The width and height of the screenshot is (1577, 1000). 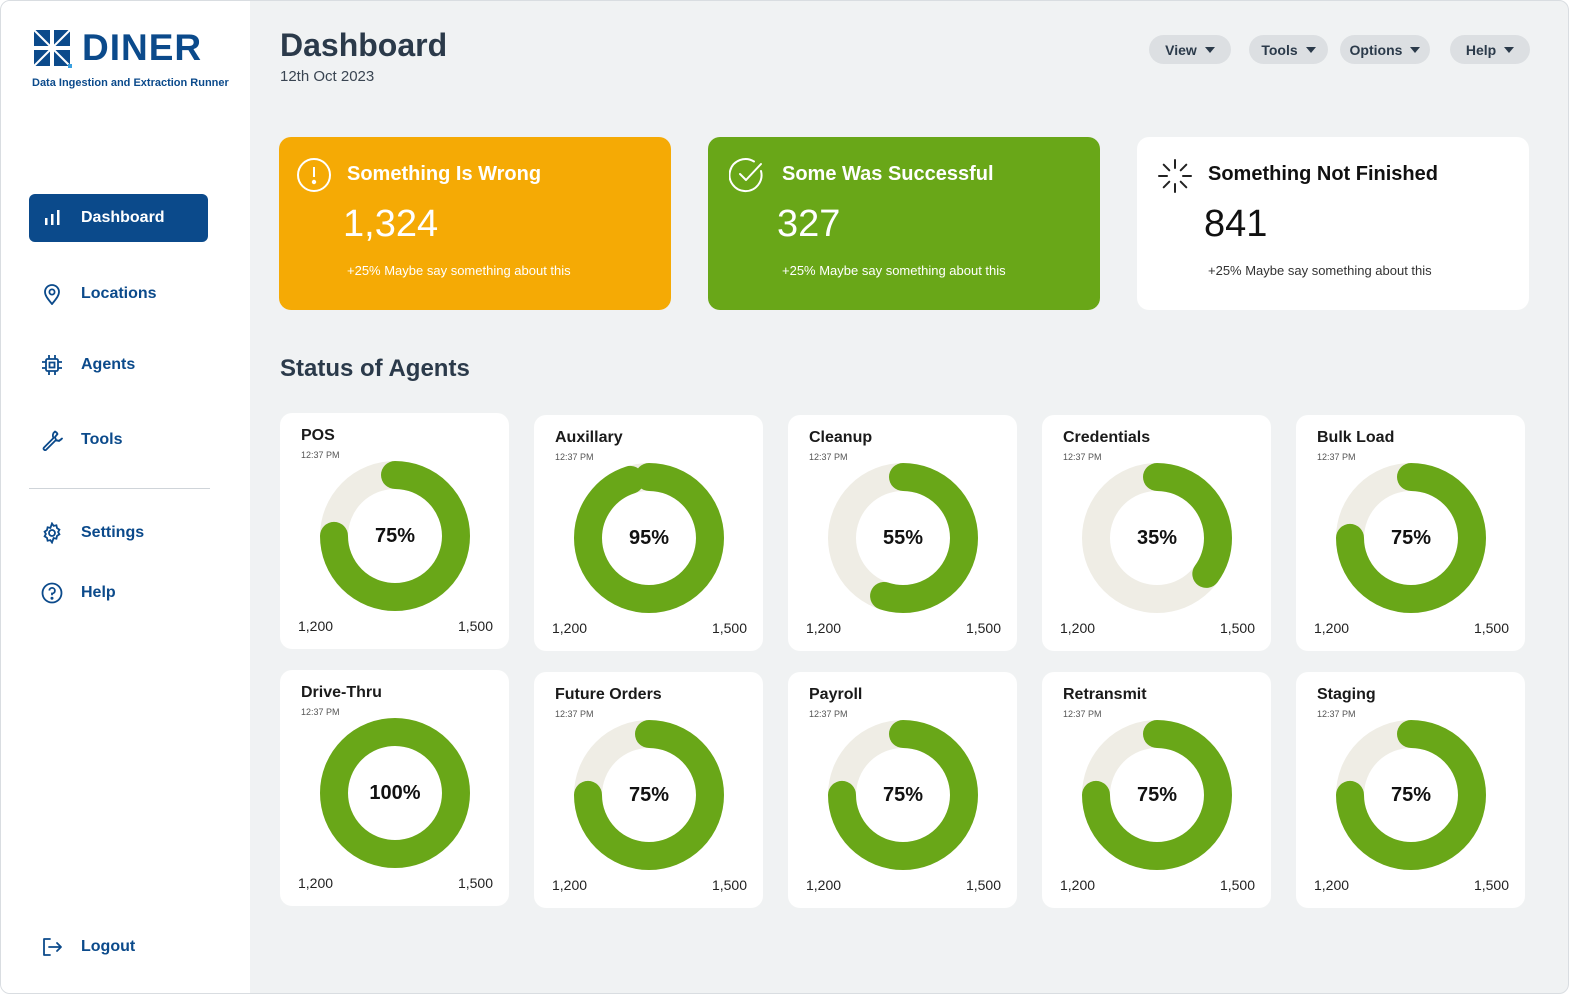 What do you see at coordinates (118, 593) in the screenshot?
I see `sidebar-item-help: Help` at bounding box center [118, 593].